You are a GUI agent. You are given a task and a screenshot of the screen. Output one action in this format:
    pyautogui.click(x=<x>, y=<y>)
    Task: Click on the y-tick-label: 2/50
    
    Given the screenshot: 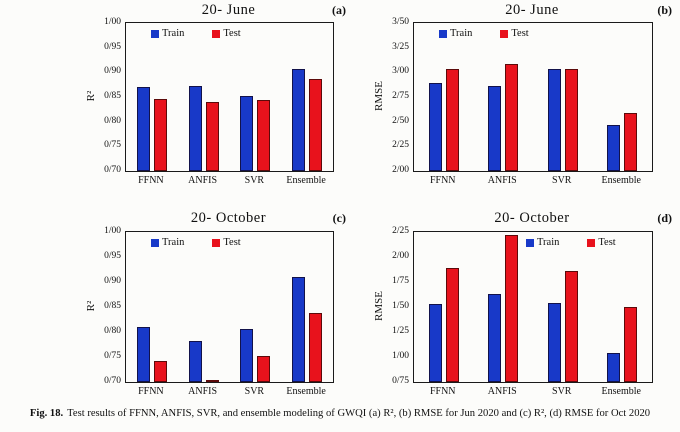 What is the action you would take?
    pyautogui.click(x=400, y=120)
    